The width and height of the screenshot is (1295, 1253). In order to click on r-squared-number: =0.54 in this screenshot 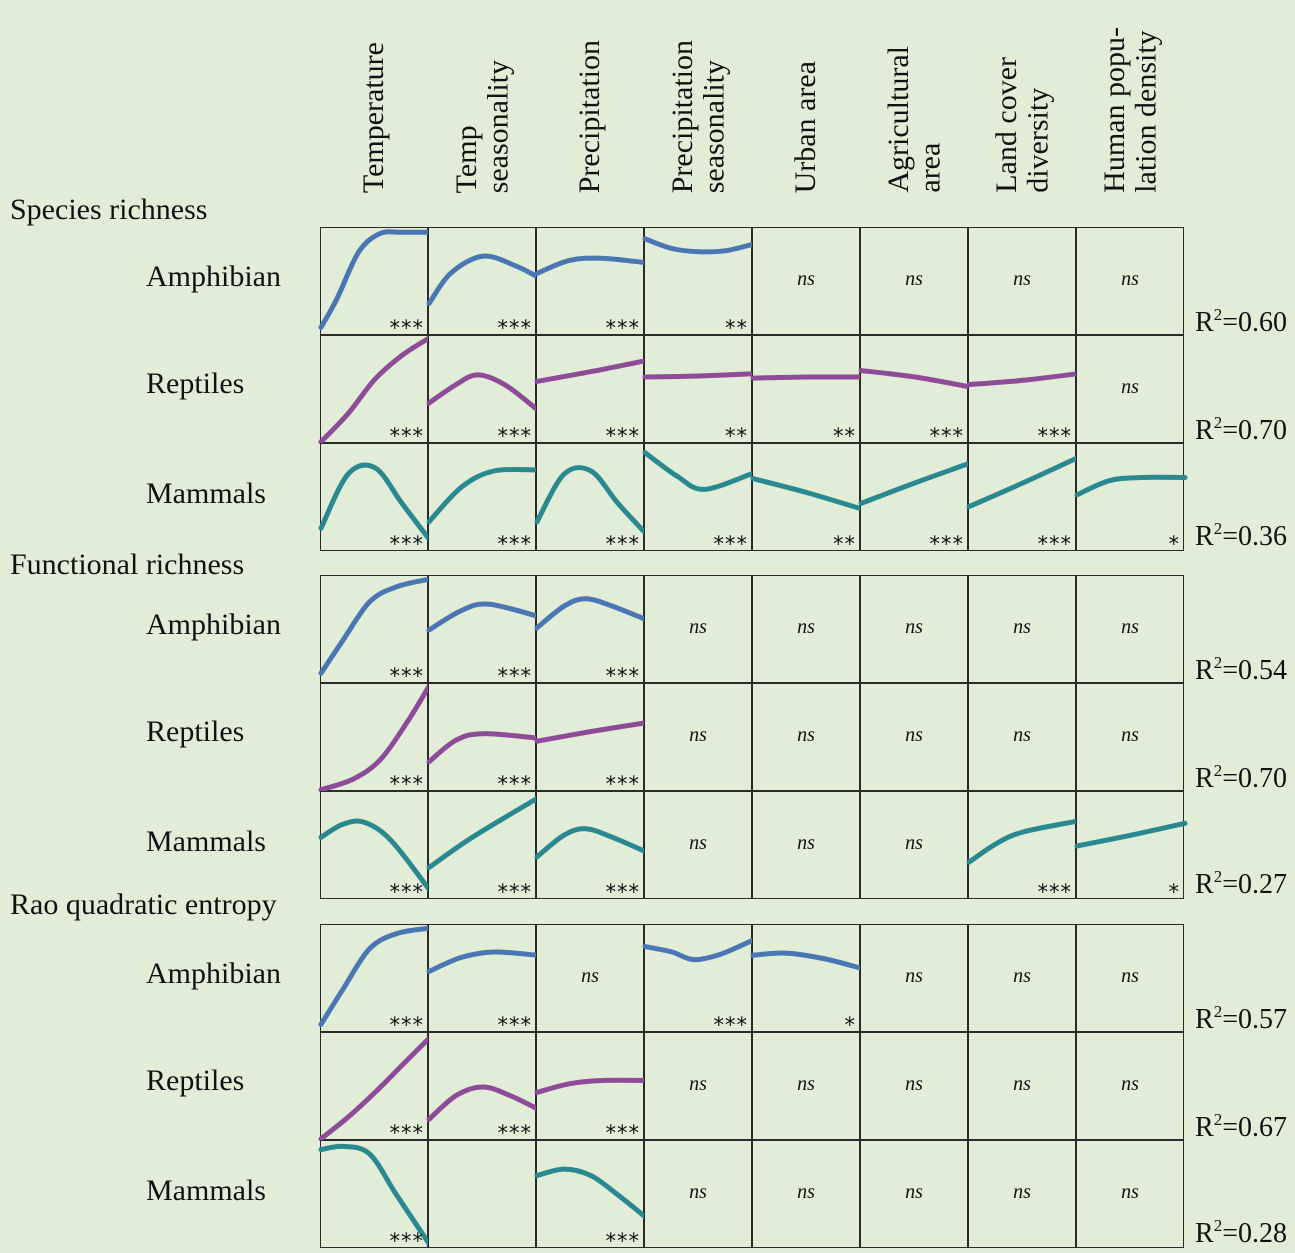, I will do `click(1254, 670)`.